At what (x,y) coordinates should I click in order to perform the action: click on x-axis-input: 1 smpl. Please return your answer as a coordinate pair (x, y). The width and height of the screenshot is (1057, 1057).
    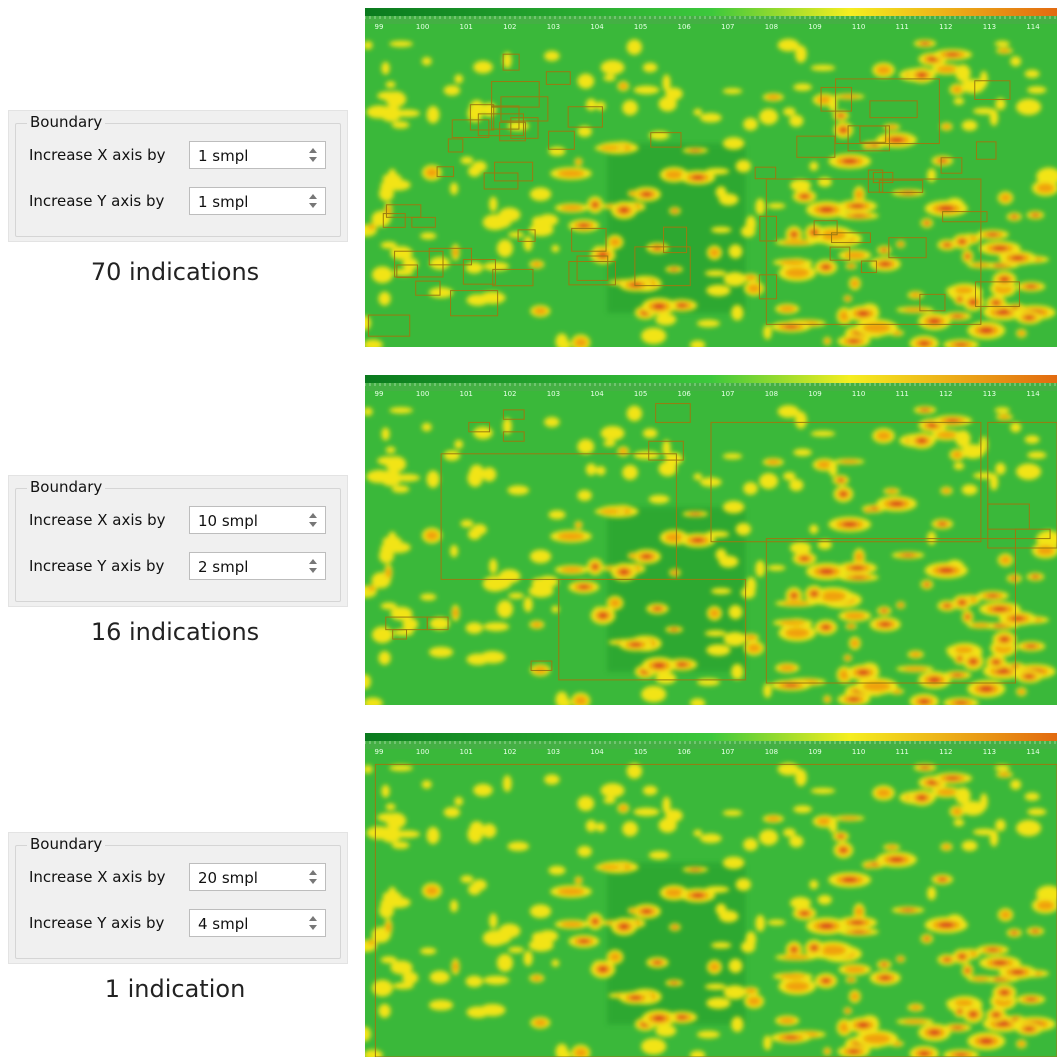
    Looking at the image, I should click on (257, 155).